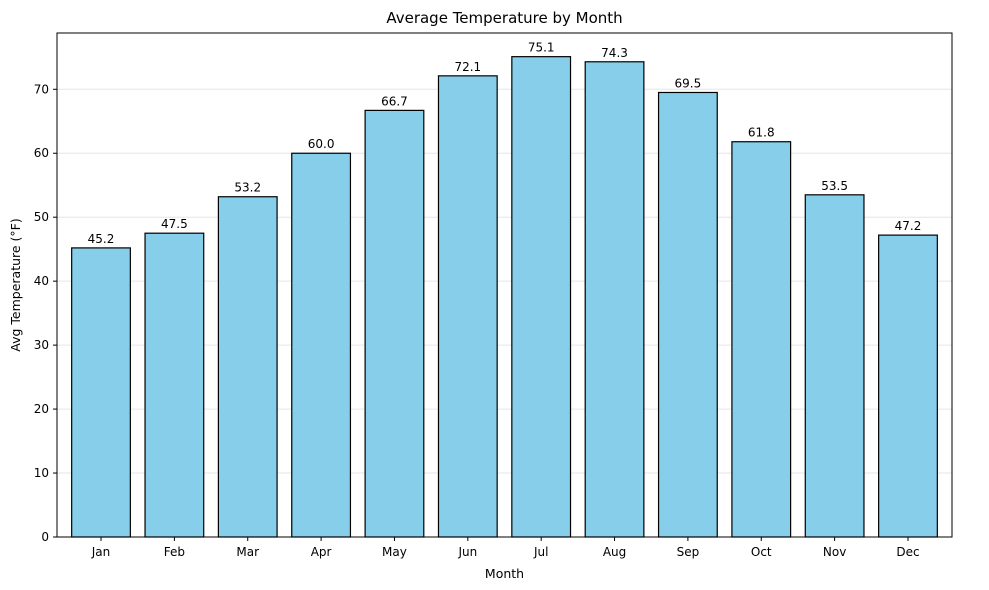  Describe the element at coordinates (614, 299) in the screenshot. I see `bar-aug` at that location.